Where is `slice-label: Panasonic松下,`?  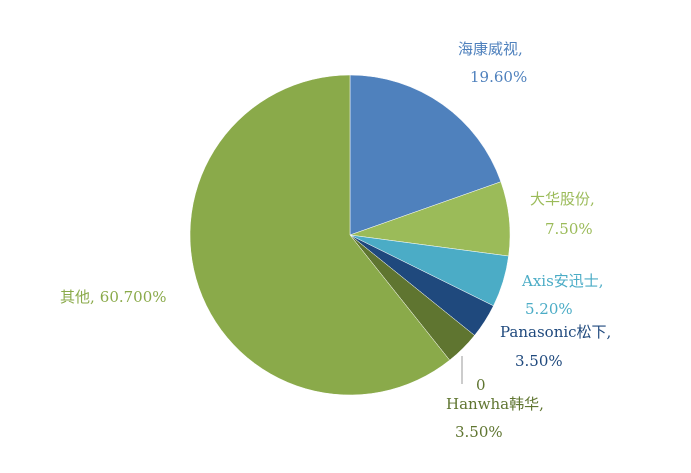 slice-label: Panasonic松下, is located at coordinates (555, 332).